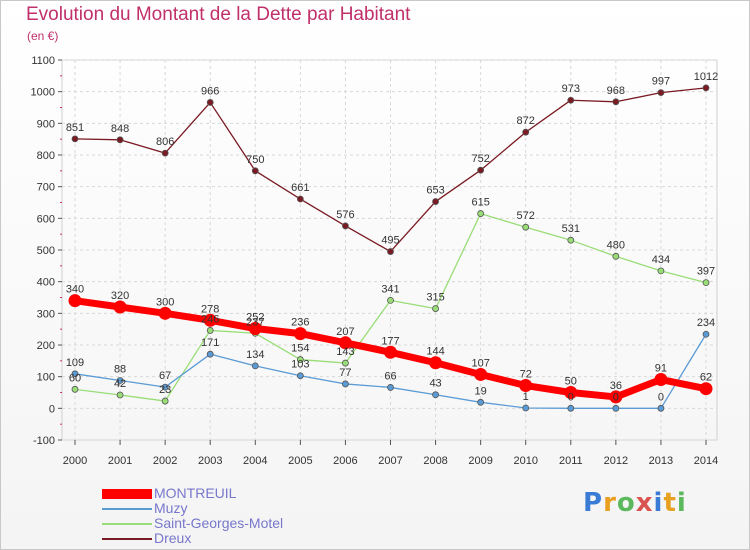 Image resolution: width=750 pixels, height=550 pixels. Describe the element at coordinates (435, 191) in the screenshot. I see `data-label: 653` at that location.